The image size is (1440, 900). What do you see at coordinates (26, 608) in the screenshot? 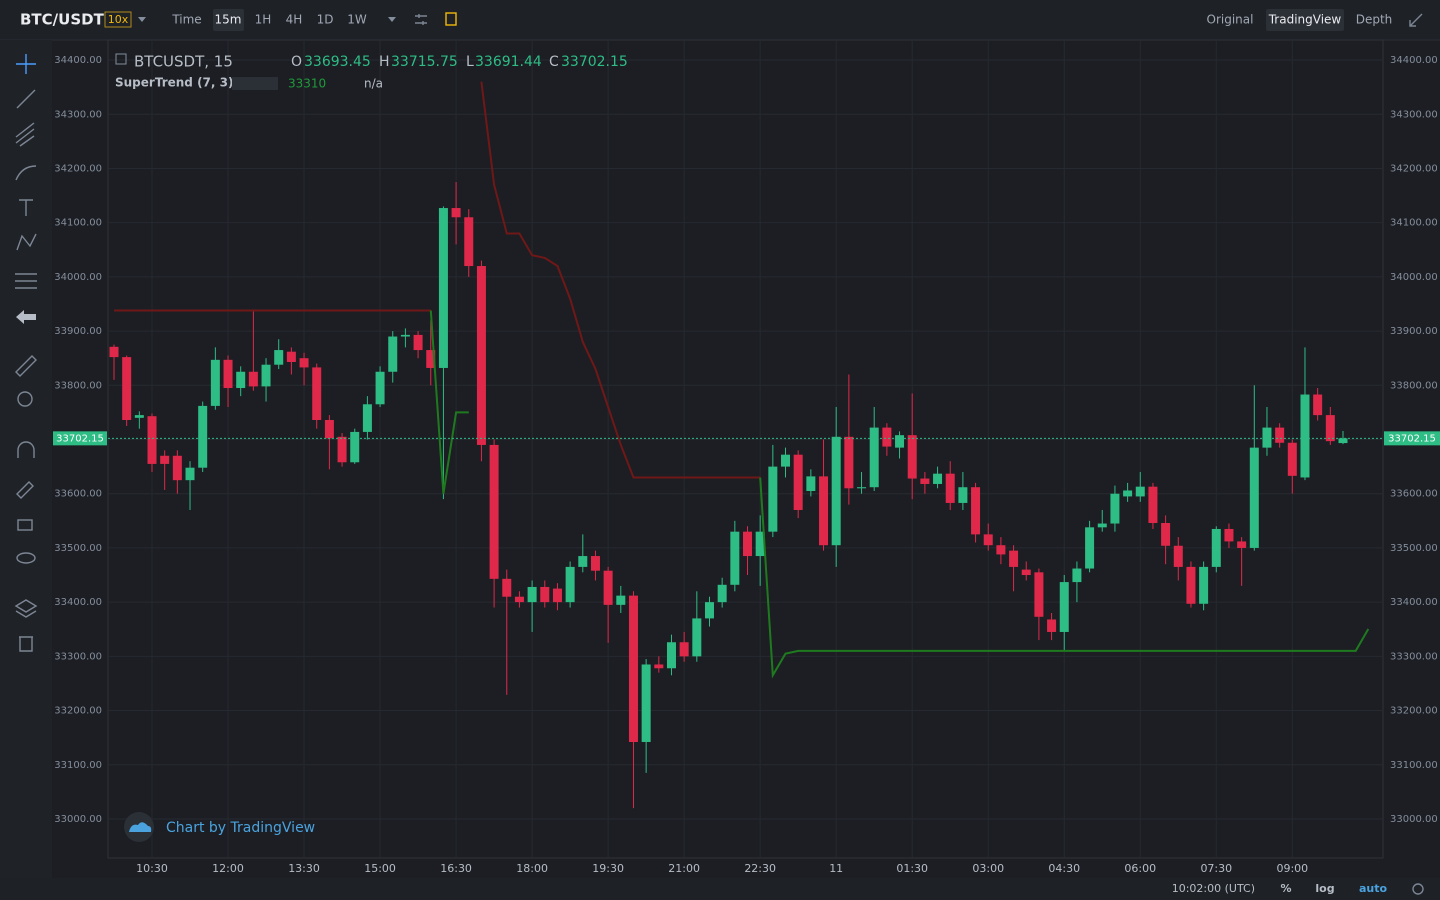
I see `layers-tool` at bounding box center [26, 608].